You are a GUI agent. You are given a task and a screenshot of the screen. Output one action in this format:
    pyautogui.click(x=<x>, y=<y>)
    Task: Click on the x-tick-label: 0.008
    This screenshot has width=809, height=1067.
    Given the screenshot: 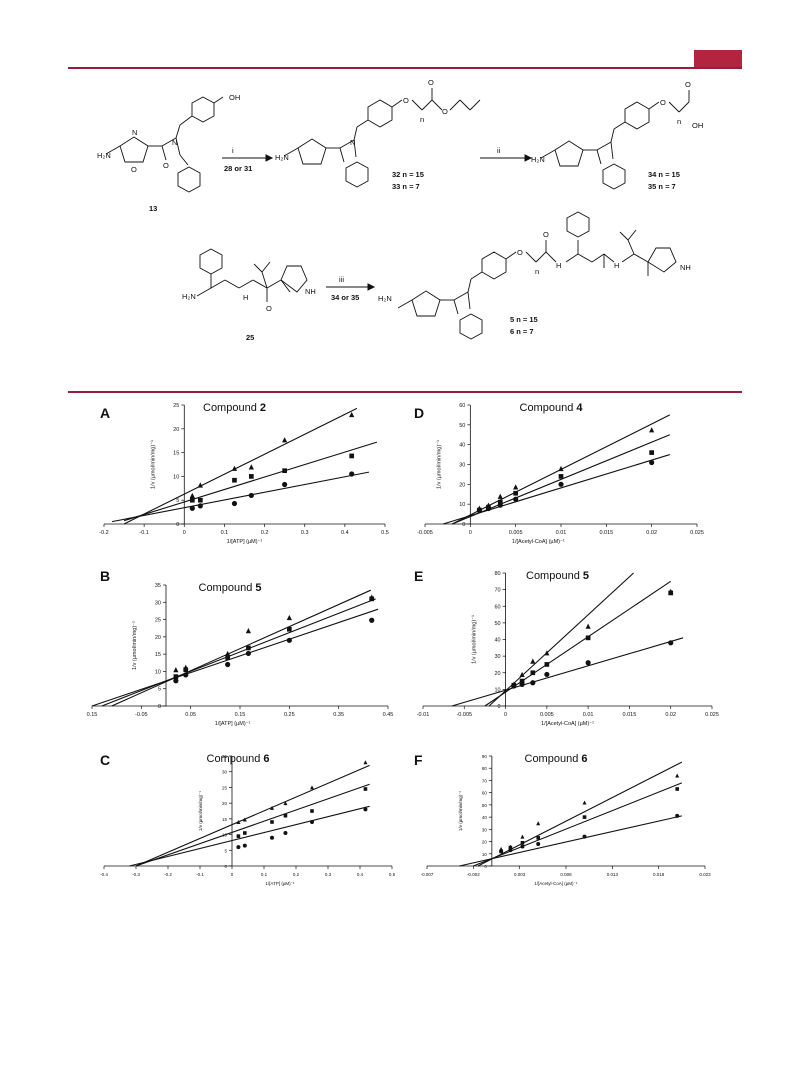 What is the action you would take?
    pyautogui.click(x=566, y=874)
    